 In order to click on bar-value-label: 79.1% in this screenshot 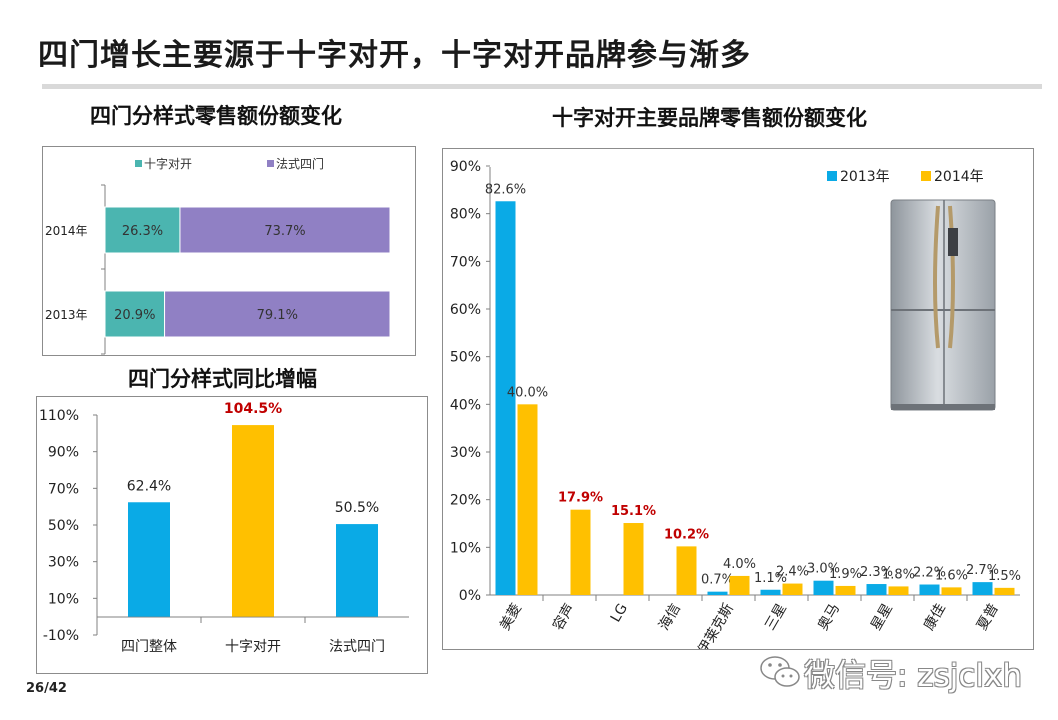, I will do `click(277, 315)`.